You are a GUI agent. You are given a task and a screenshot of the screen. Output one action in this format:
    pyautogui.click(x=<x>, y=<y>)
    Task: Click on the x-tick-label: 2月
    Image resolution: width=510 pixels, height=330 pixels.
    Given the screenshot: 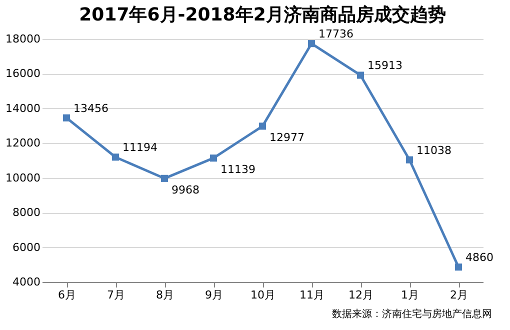 What is the action you would take?
    pyautogui.click(x=459, y=295)
    